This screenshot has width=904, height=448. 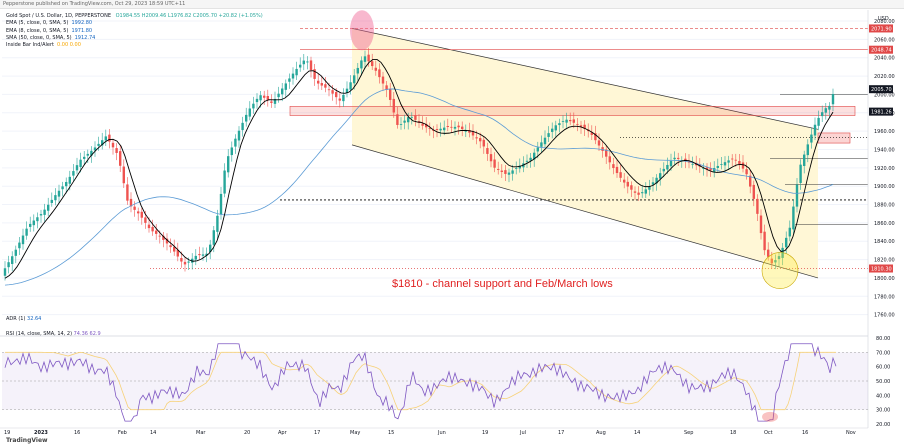 What do you see at coordinates (884, 59) in the screenshot?
I see `y-tick-label: 2040.00` at bounding box center [884, 59].